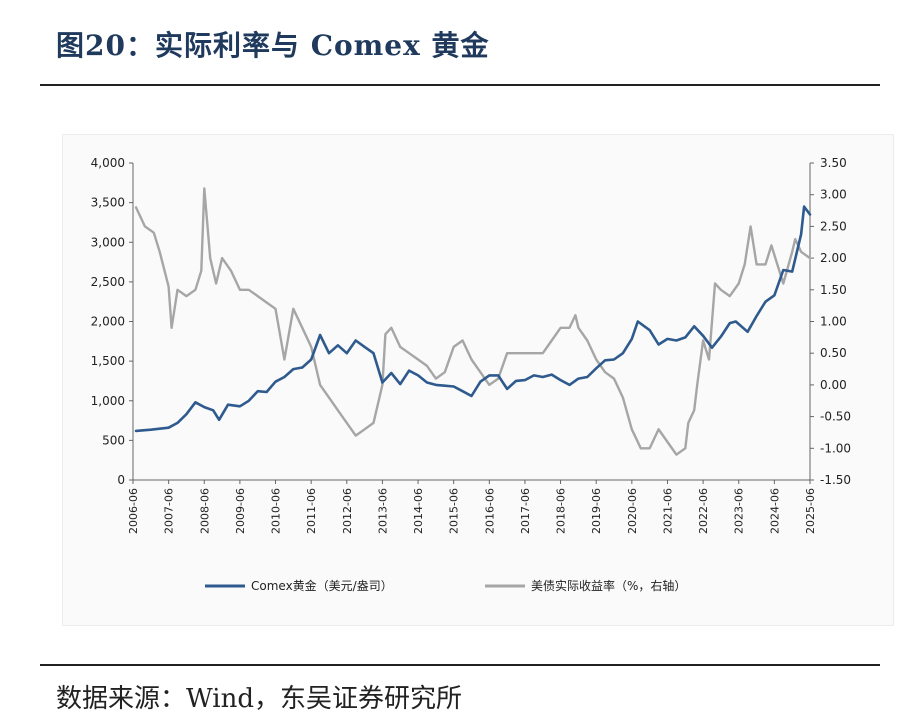  I want to click on y-right-tick-label: 3.00, so click(833, 195).